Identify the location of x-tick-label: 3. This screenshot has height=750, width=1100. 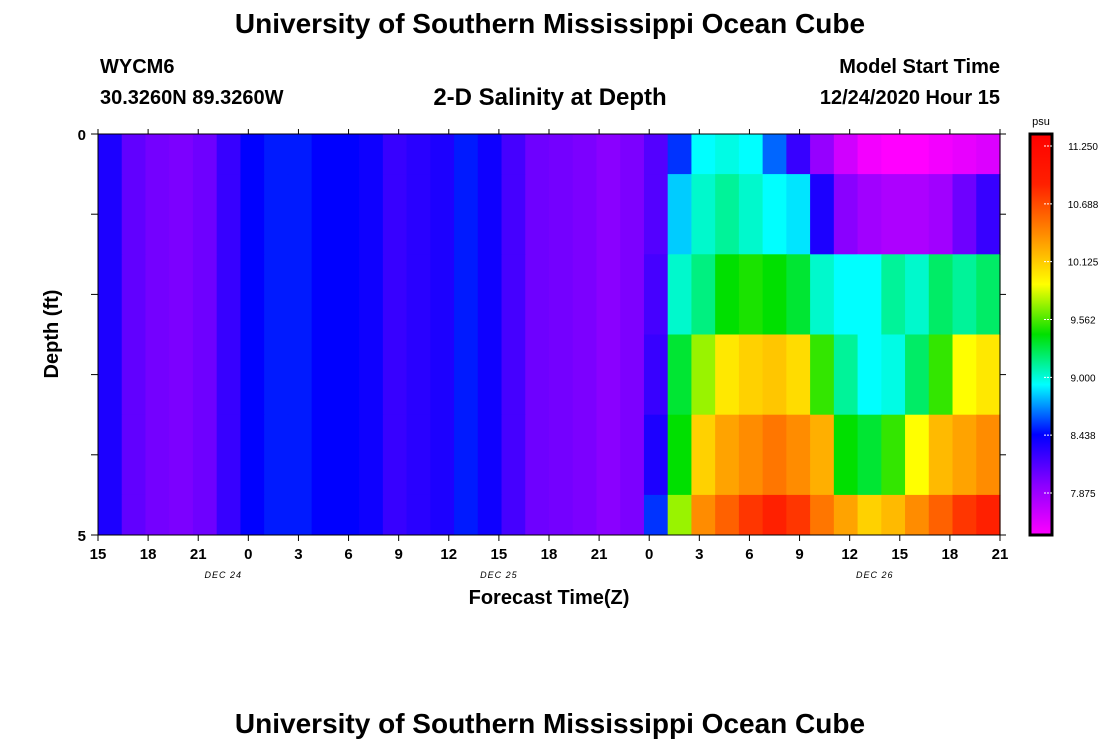
(699, 554).